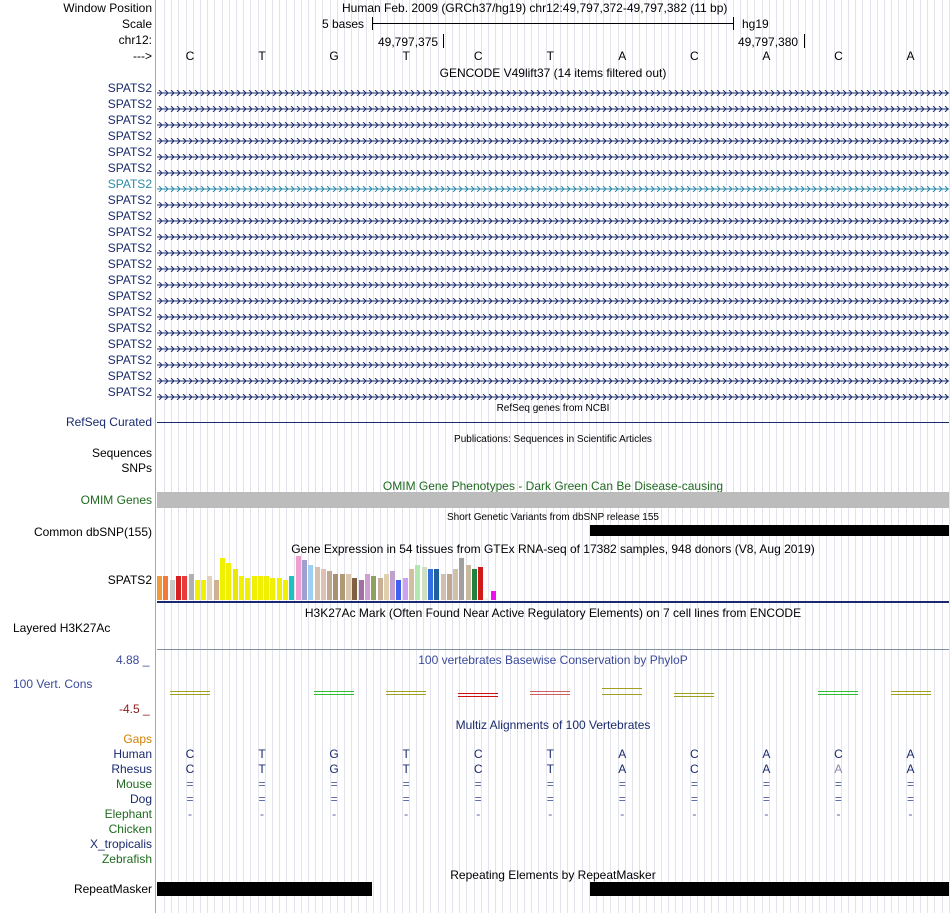 This screenshot has width=950, height=913. Describe the element at coordinates (133, 784) in the screenshot. I see `multiz-species-label: Mouse` at that location.